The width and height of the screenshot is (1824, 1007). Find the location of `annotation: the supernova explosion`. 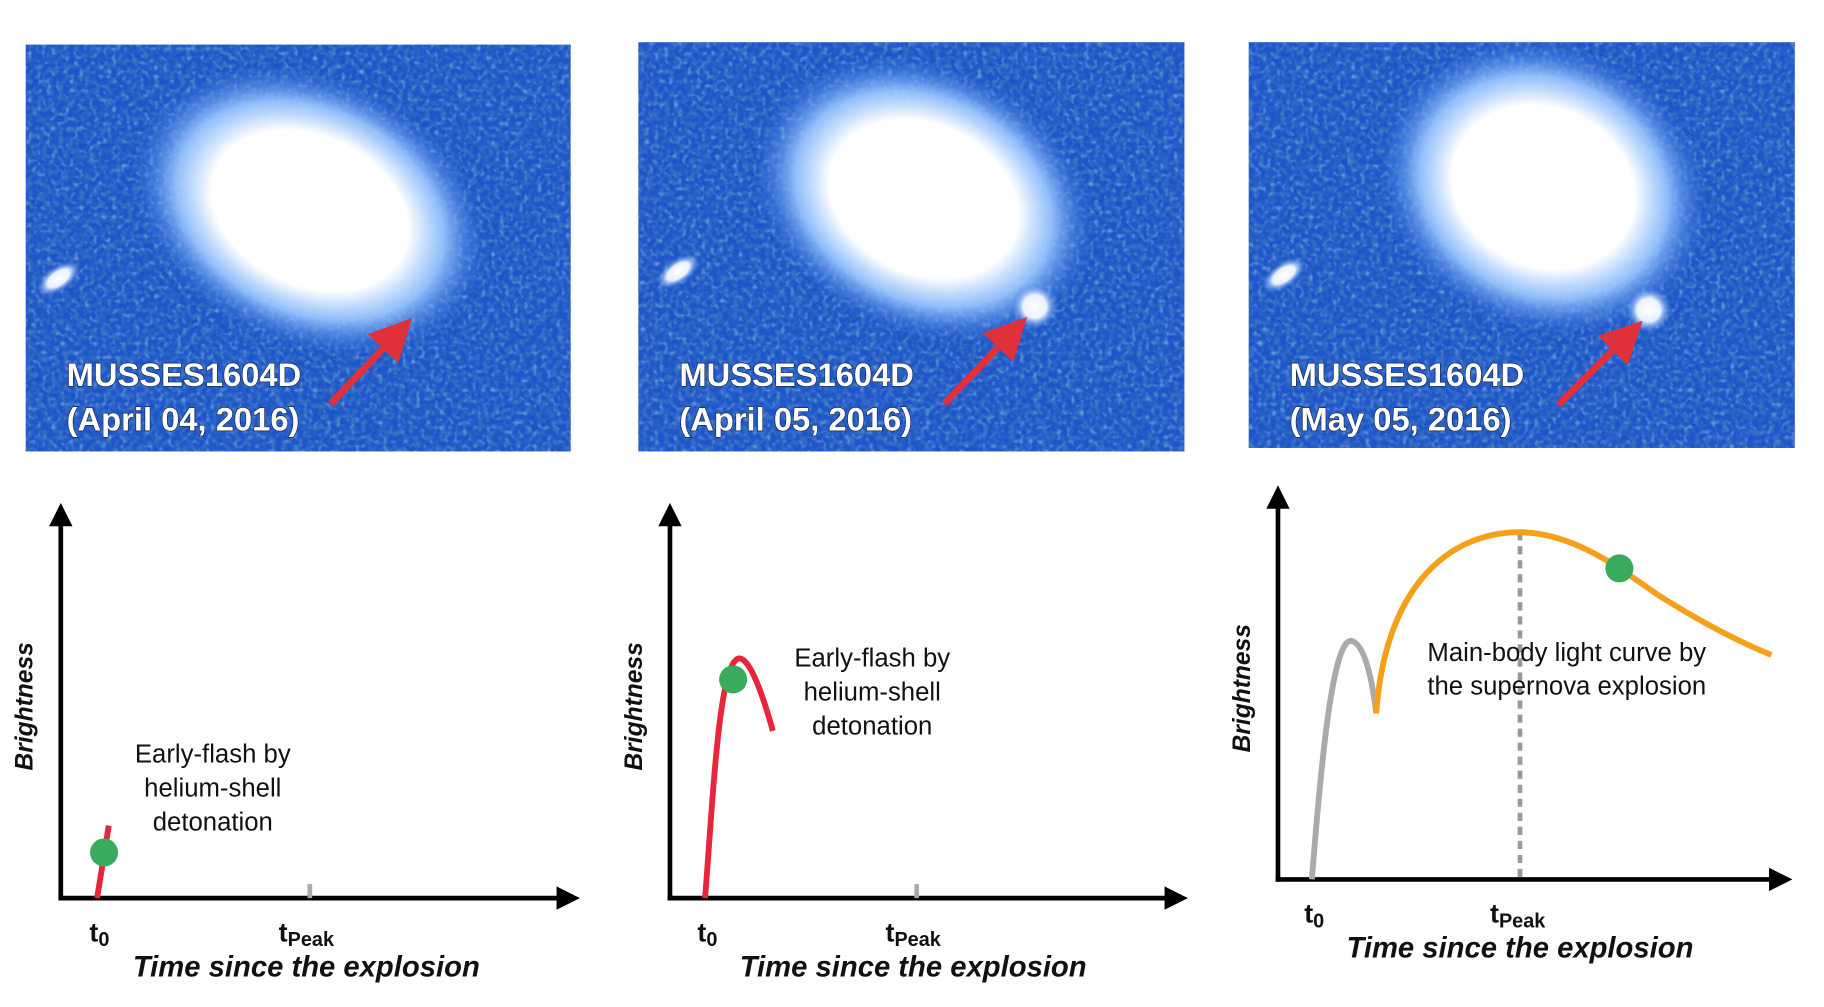

annotation: the supernova explosion is located at coordinates (1566, 687).